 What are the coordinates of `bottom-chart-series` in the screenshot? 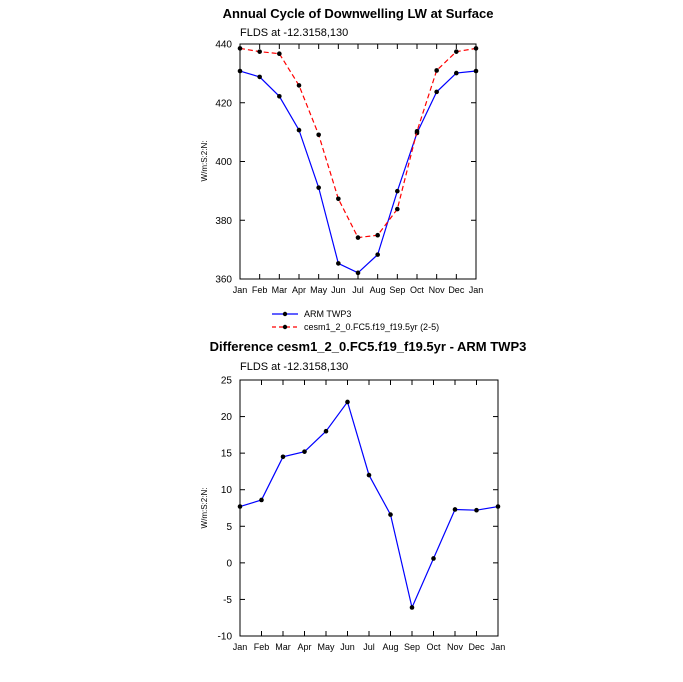 It's located at (369, 504).